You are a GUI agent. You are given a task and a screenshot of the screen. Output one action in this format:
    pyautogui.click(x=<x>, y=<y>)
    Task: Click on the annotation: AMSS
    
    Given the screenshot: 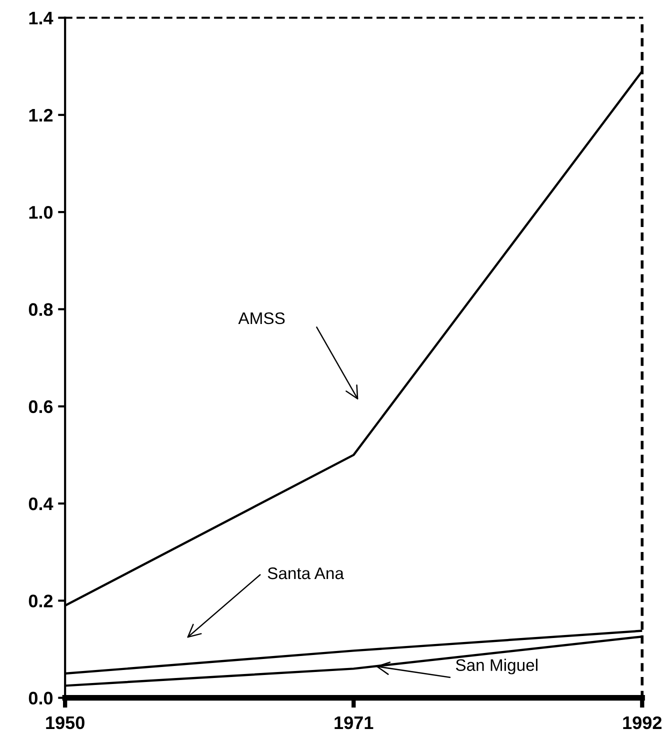 What is the action you would take?
    pyautogui.click(x=261, y=318)
    